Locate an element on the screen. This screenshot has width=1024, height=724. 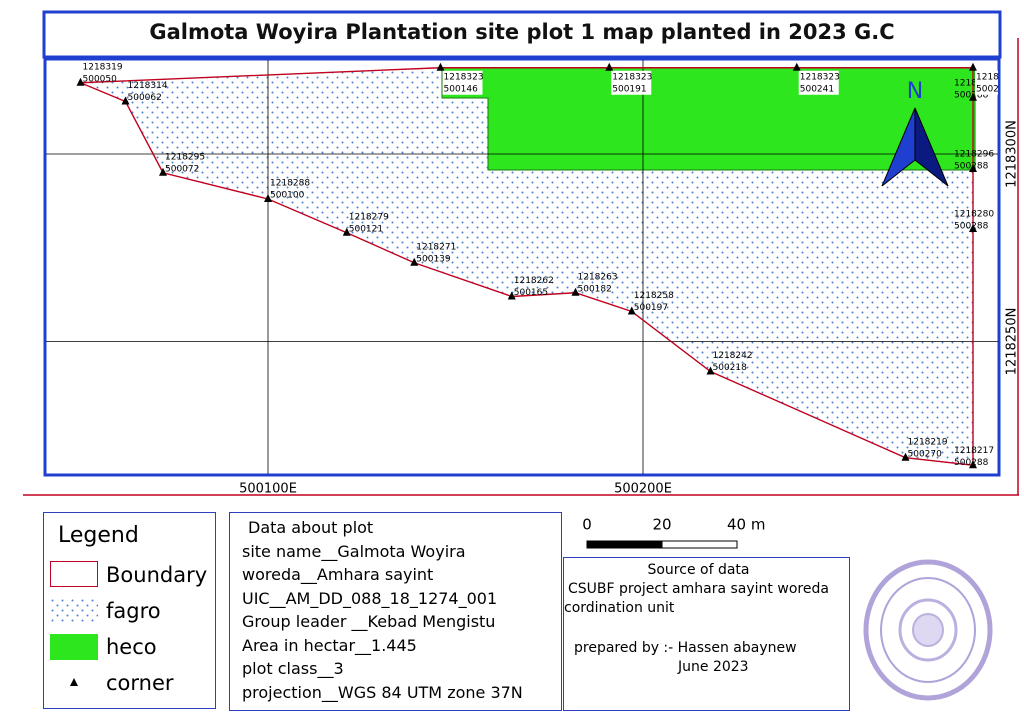
plot-info-line: projection__WGS 84 UTM zone 37N is located at coordinates (382, 692).